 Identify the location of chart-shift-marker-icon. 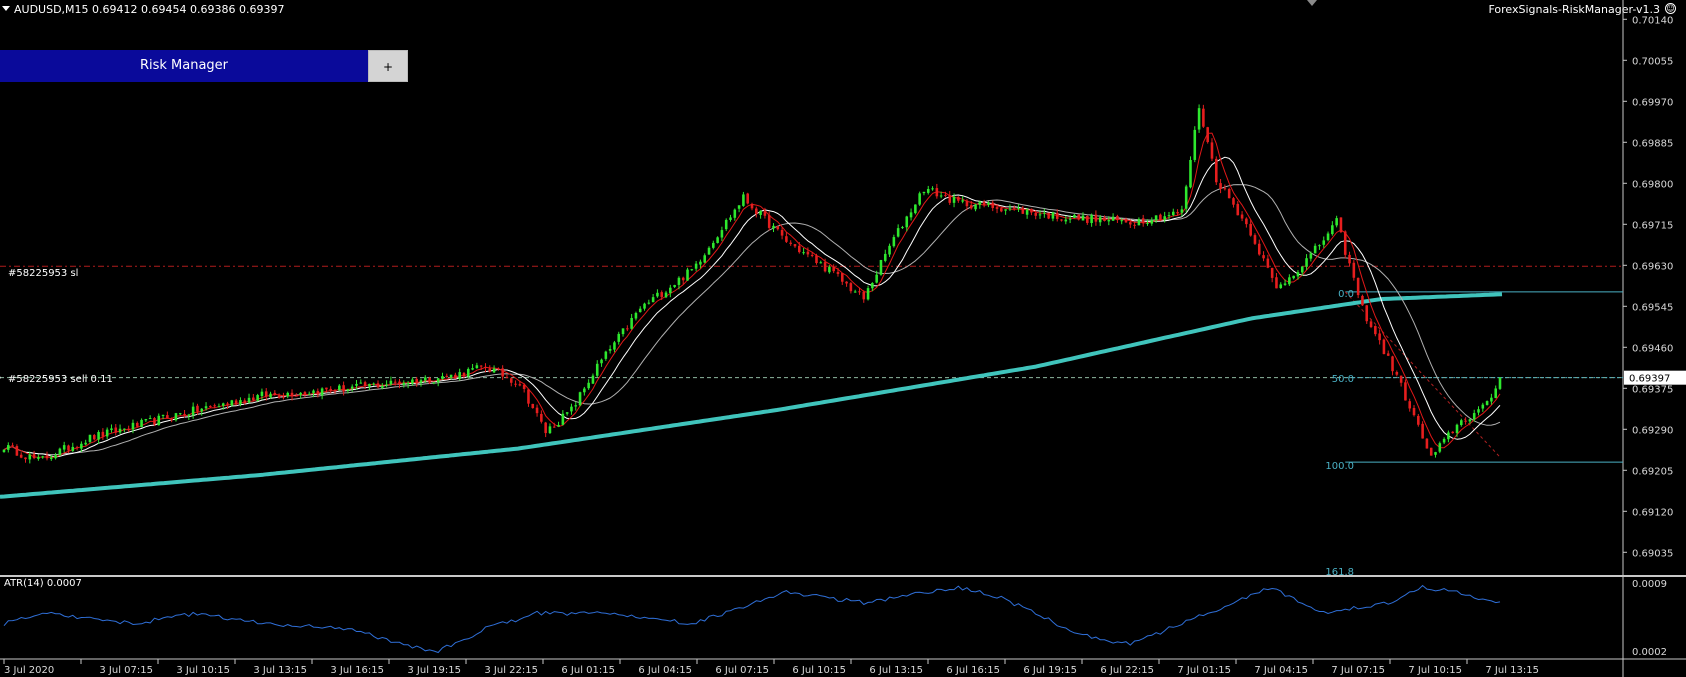
(1312, 3).